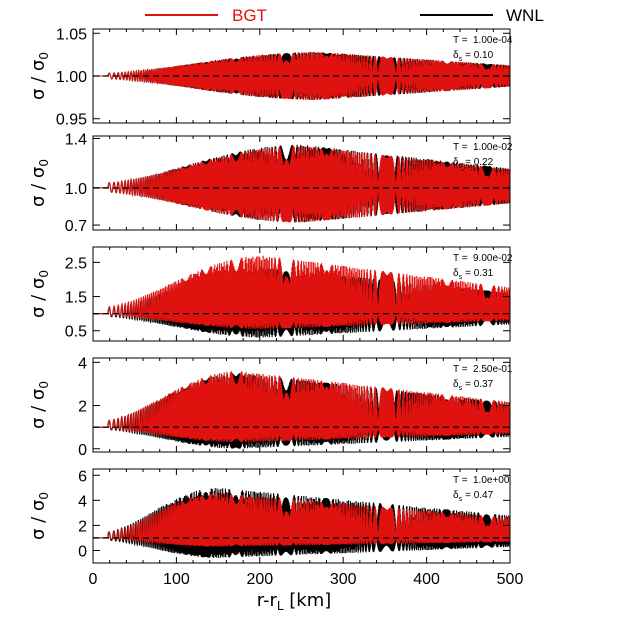 Image resolution: width=623 pixels, height=623 pixels. Describe the element at coordinates (525, 15) in the screenshot. I see `legend-label-wnl: WNL` at that location.